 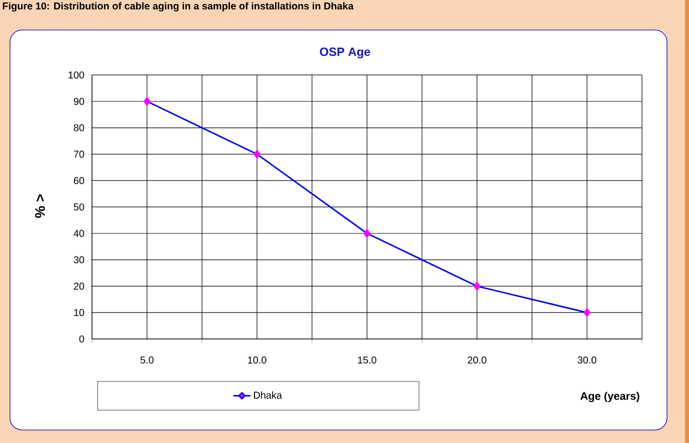 What do you see at coordinates (345, 53) in the screenshot?
I see `chart-title: OSP Age` at bounding box center [345, 53].